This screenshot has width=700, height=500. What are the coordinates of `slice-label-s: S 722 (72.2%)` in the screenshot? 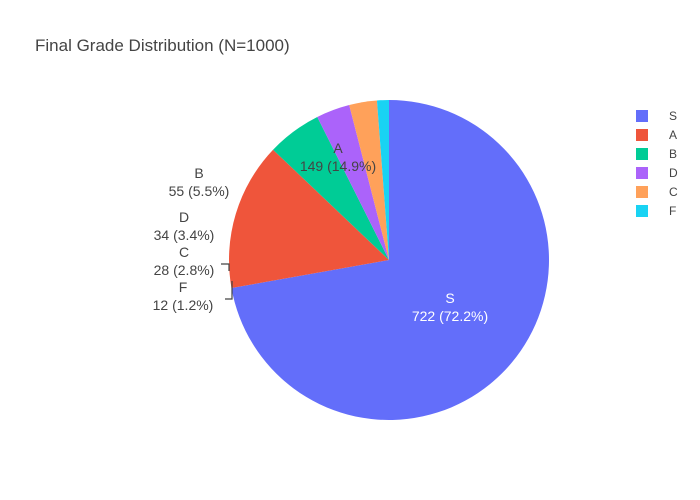 It's located at (450, 307).